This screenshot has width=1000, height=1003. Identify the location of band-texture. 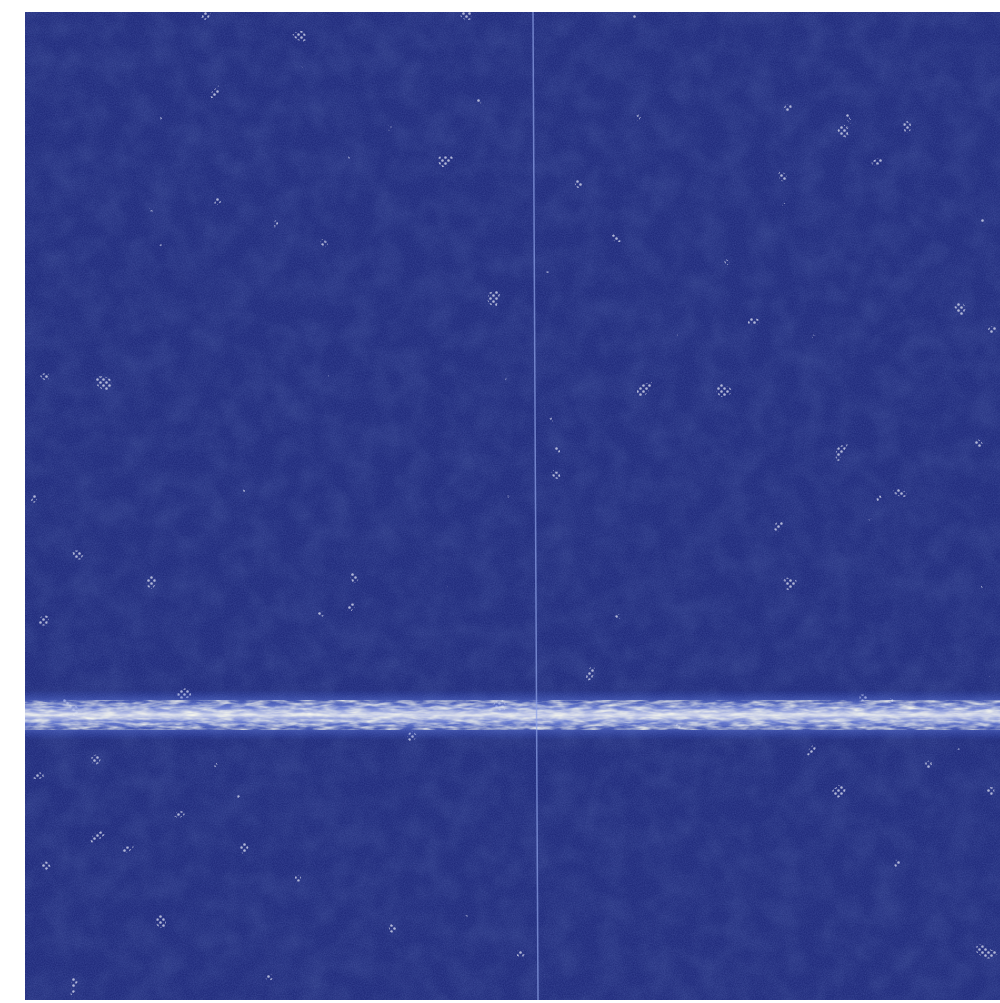
(512, 715).